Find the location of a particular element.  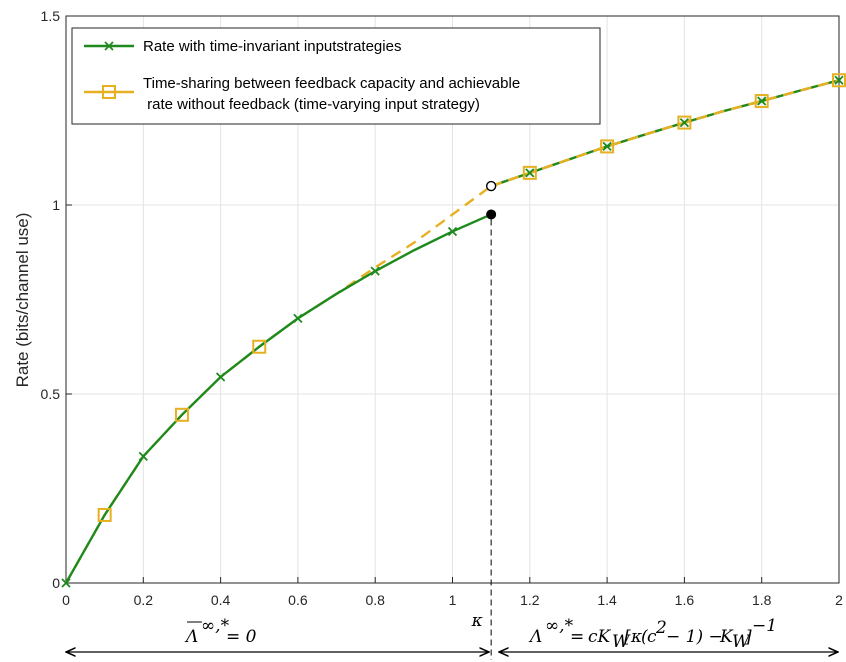

kappa-label: κ is located at coordinates (477, 621).